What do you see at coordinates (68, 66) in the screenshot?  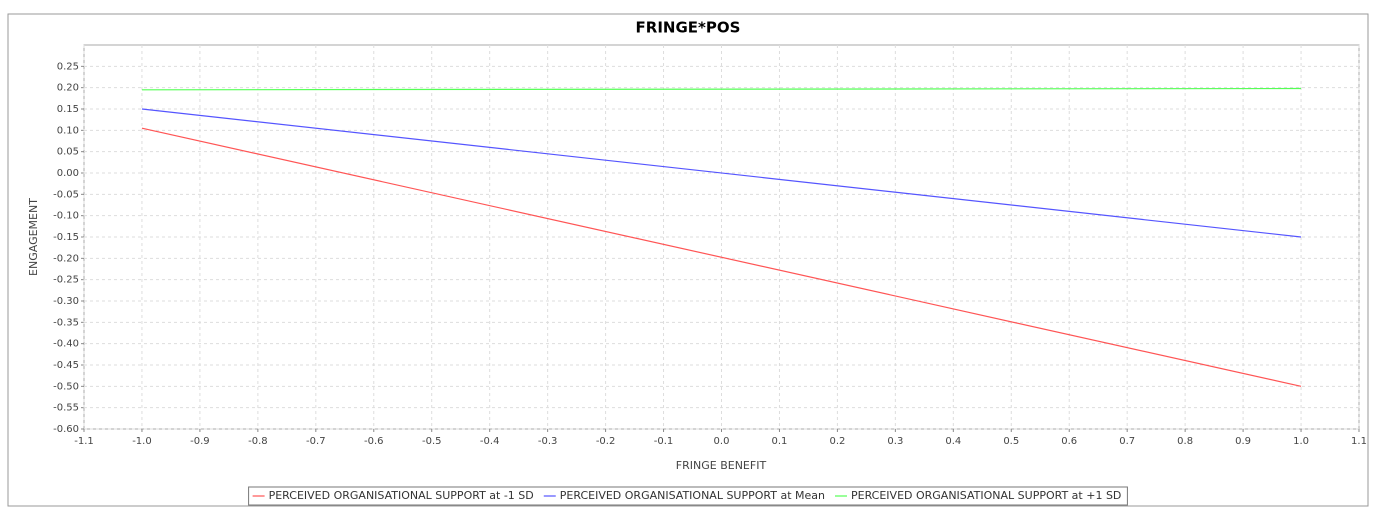 I see `y-tick-label: 0.25` at bounding box center [68, 66].